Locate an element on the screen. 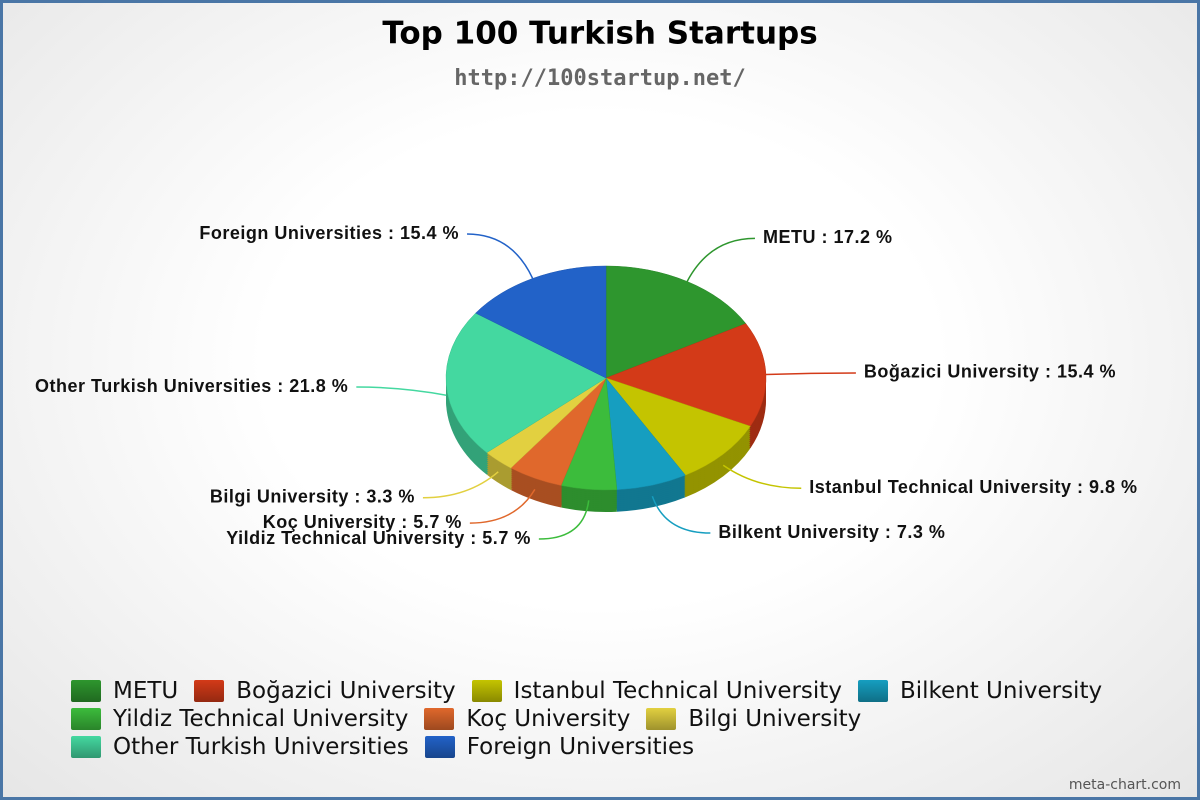 This screenshot has width=1200, height=800. data-label: Other Turkish Universities : 21.8 % is located at coordinates (191, 386).